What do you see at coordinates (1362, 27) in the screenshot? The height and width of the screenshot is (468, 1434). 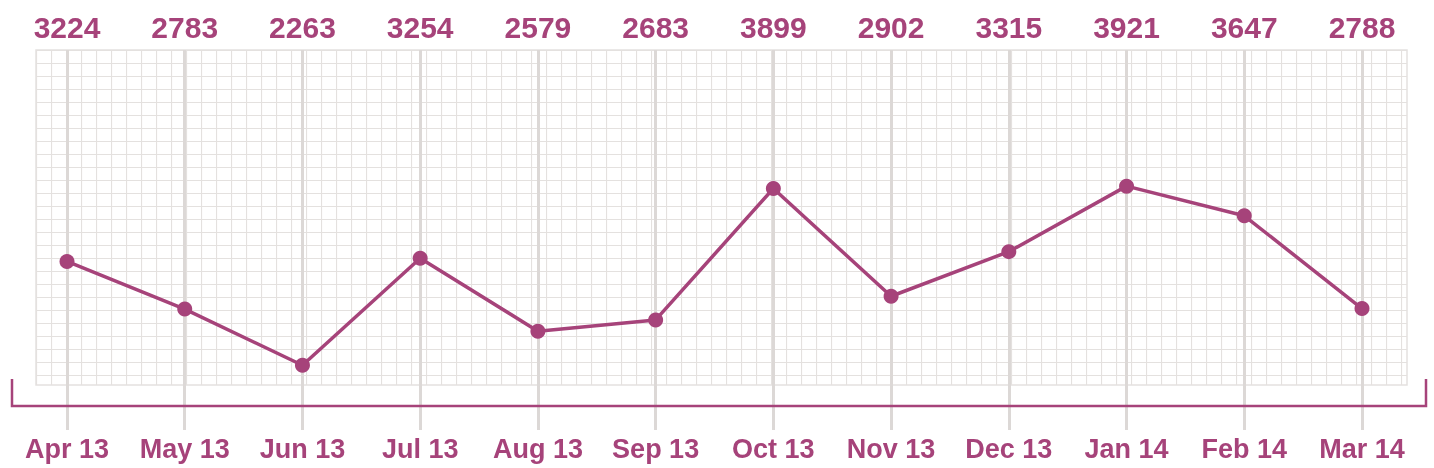 I see `data-label: 2788` at bounding box center [1362, 27].